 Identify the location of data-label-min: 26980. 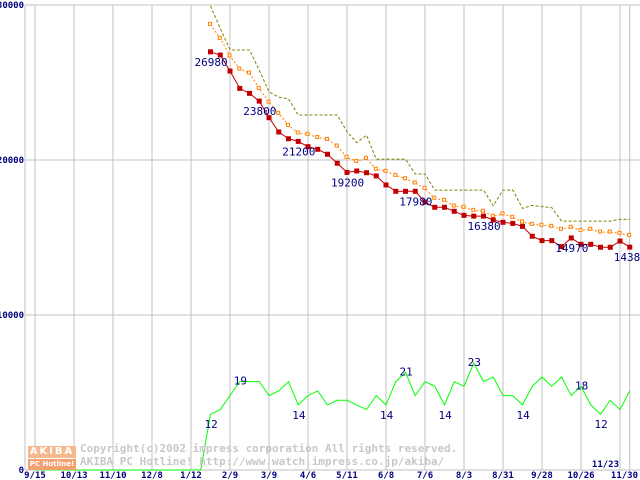
(211, 62).